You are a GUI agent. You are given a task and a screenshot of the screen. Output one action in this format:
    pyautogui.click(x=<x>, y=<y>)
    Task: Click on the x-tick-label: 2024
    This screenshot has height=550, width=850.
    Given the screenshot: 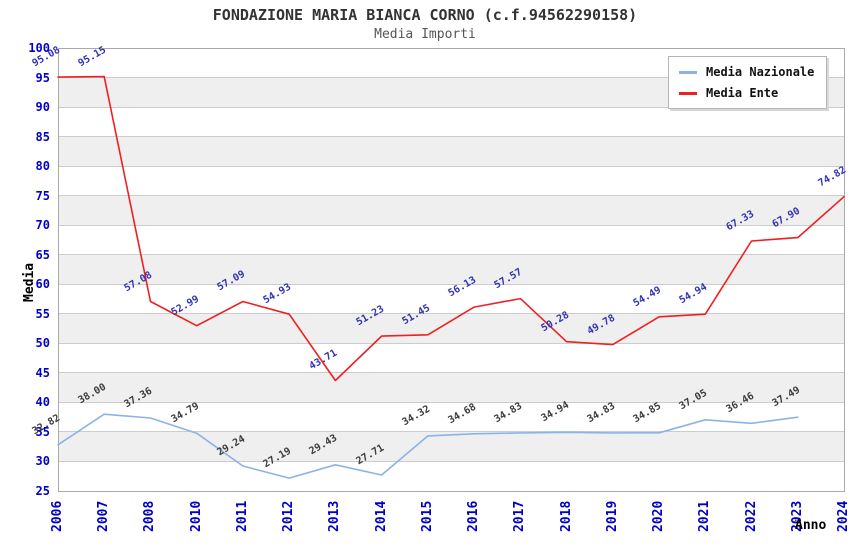 What is the action you would take?
    pyautogui.click(x=843, y=516)
    